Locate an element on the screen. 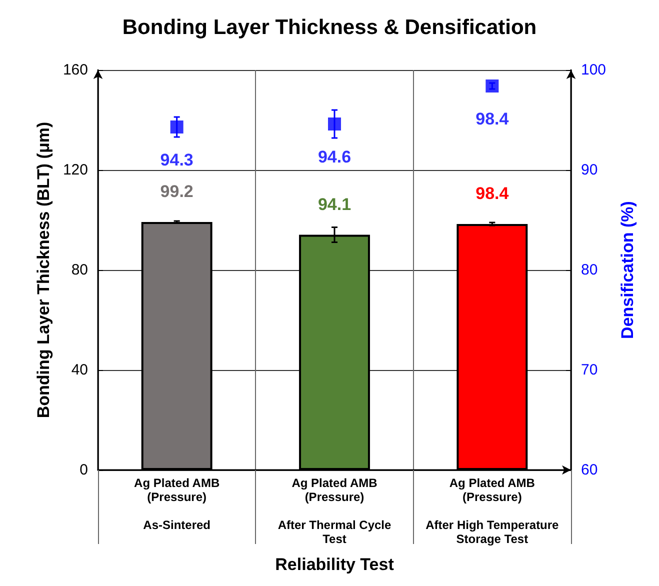 The width and height of the screenshot is (659, 586). y2-tick-label: 80 is located at coordinates (589, 270).